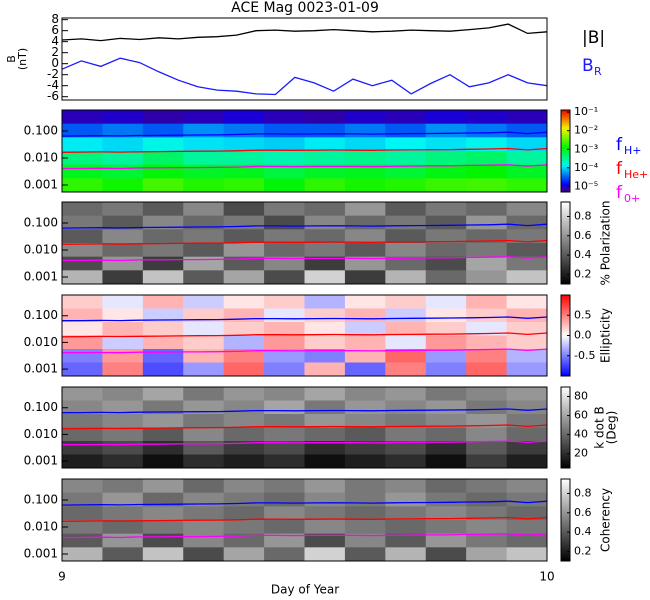 Image resolution: width=650 pixels, height=600 pixels. I want to click on y-tick-label: 0.100, so click(41, 407).